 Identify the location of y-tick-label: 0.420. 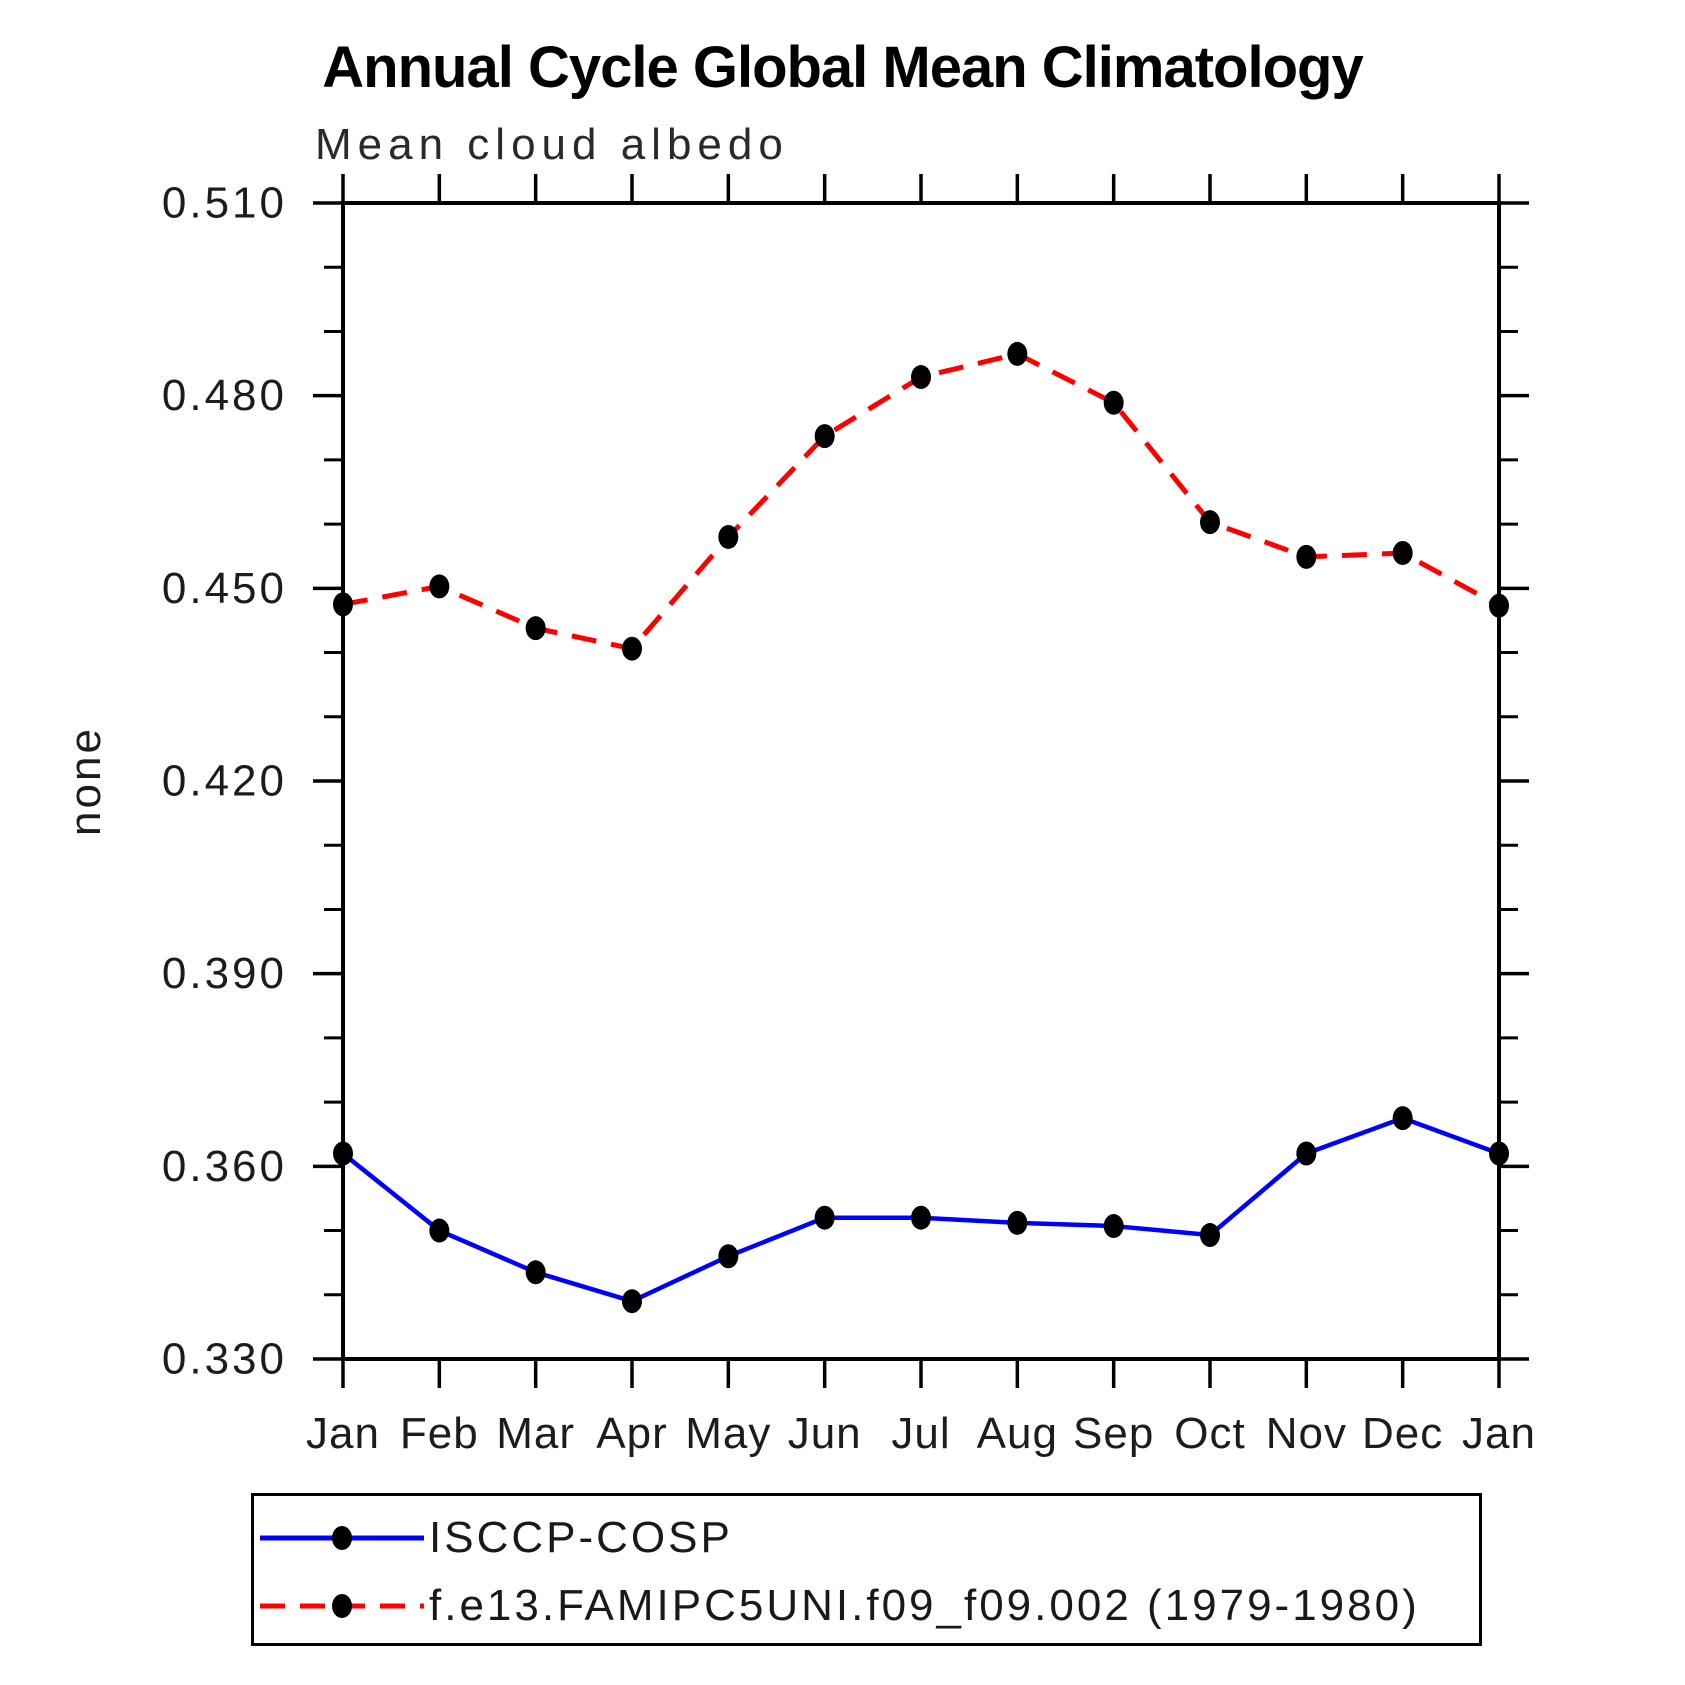
(224, 781).